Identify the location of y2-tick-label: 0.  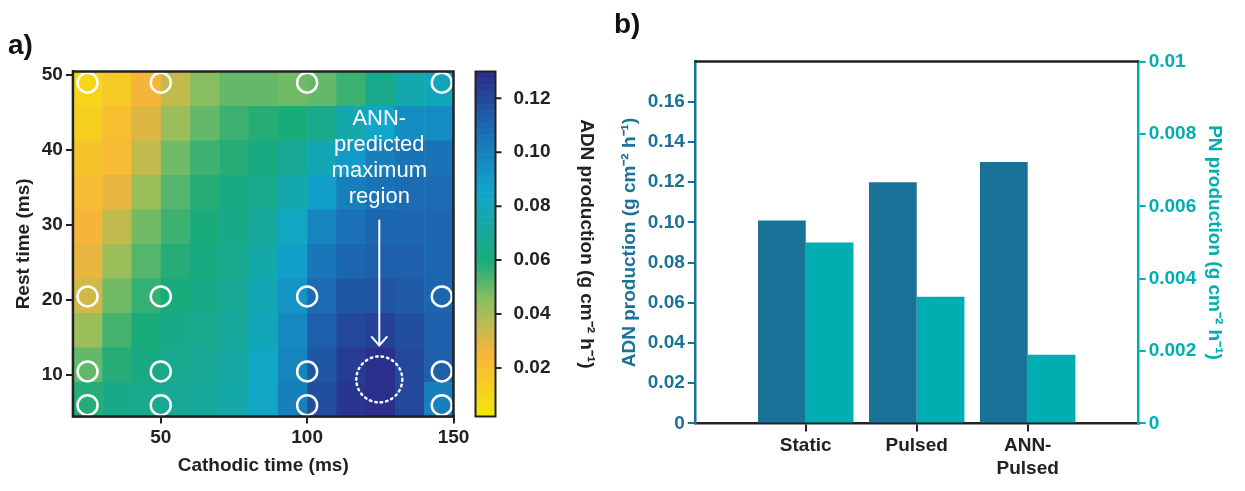
(1154, 422).